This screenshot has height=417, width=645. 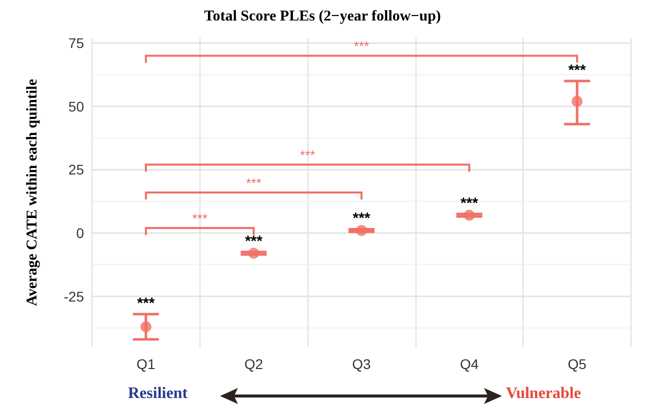 I want to click on y-axis-title: Average CATE within each quintile, so click(x=32, y=192).